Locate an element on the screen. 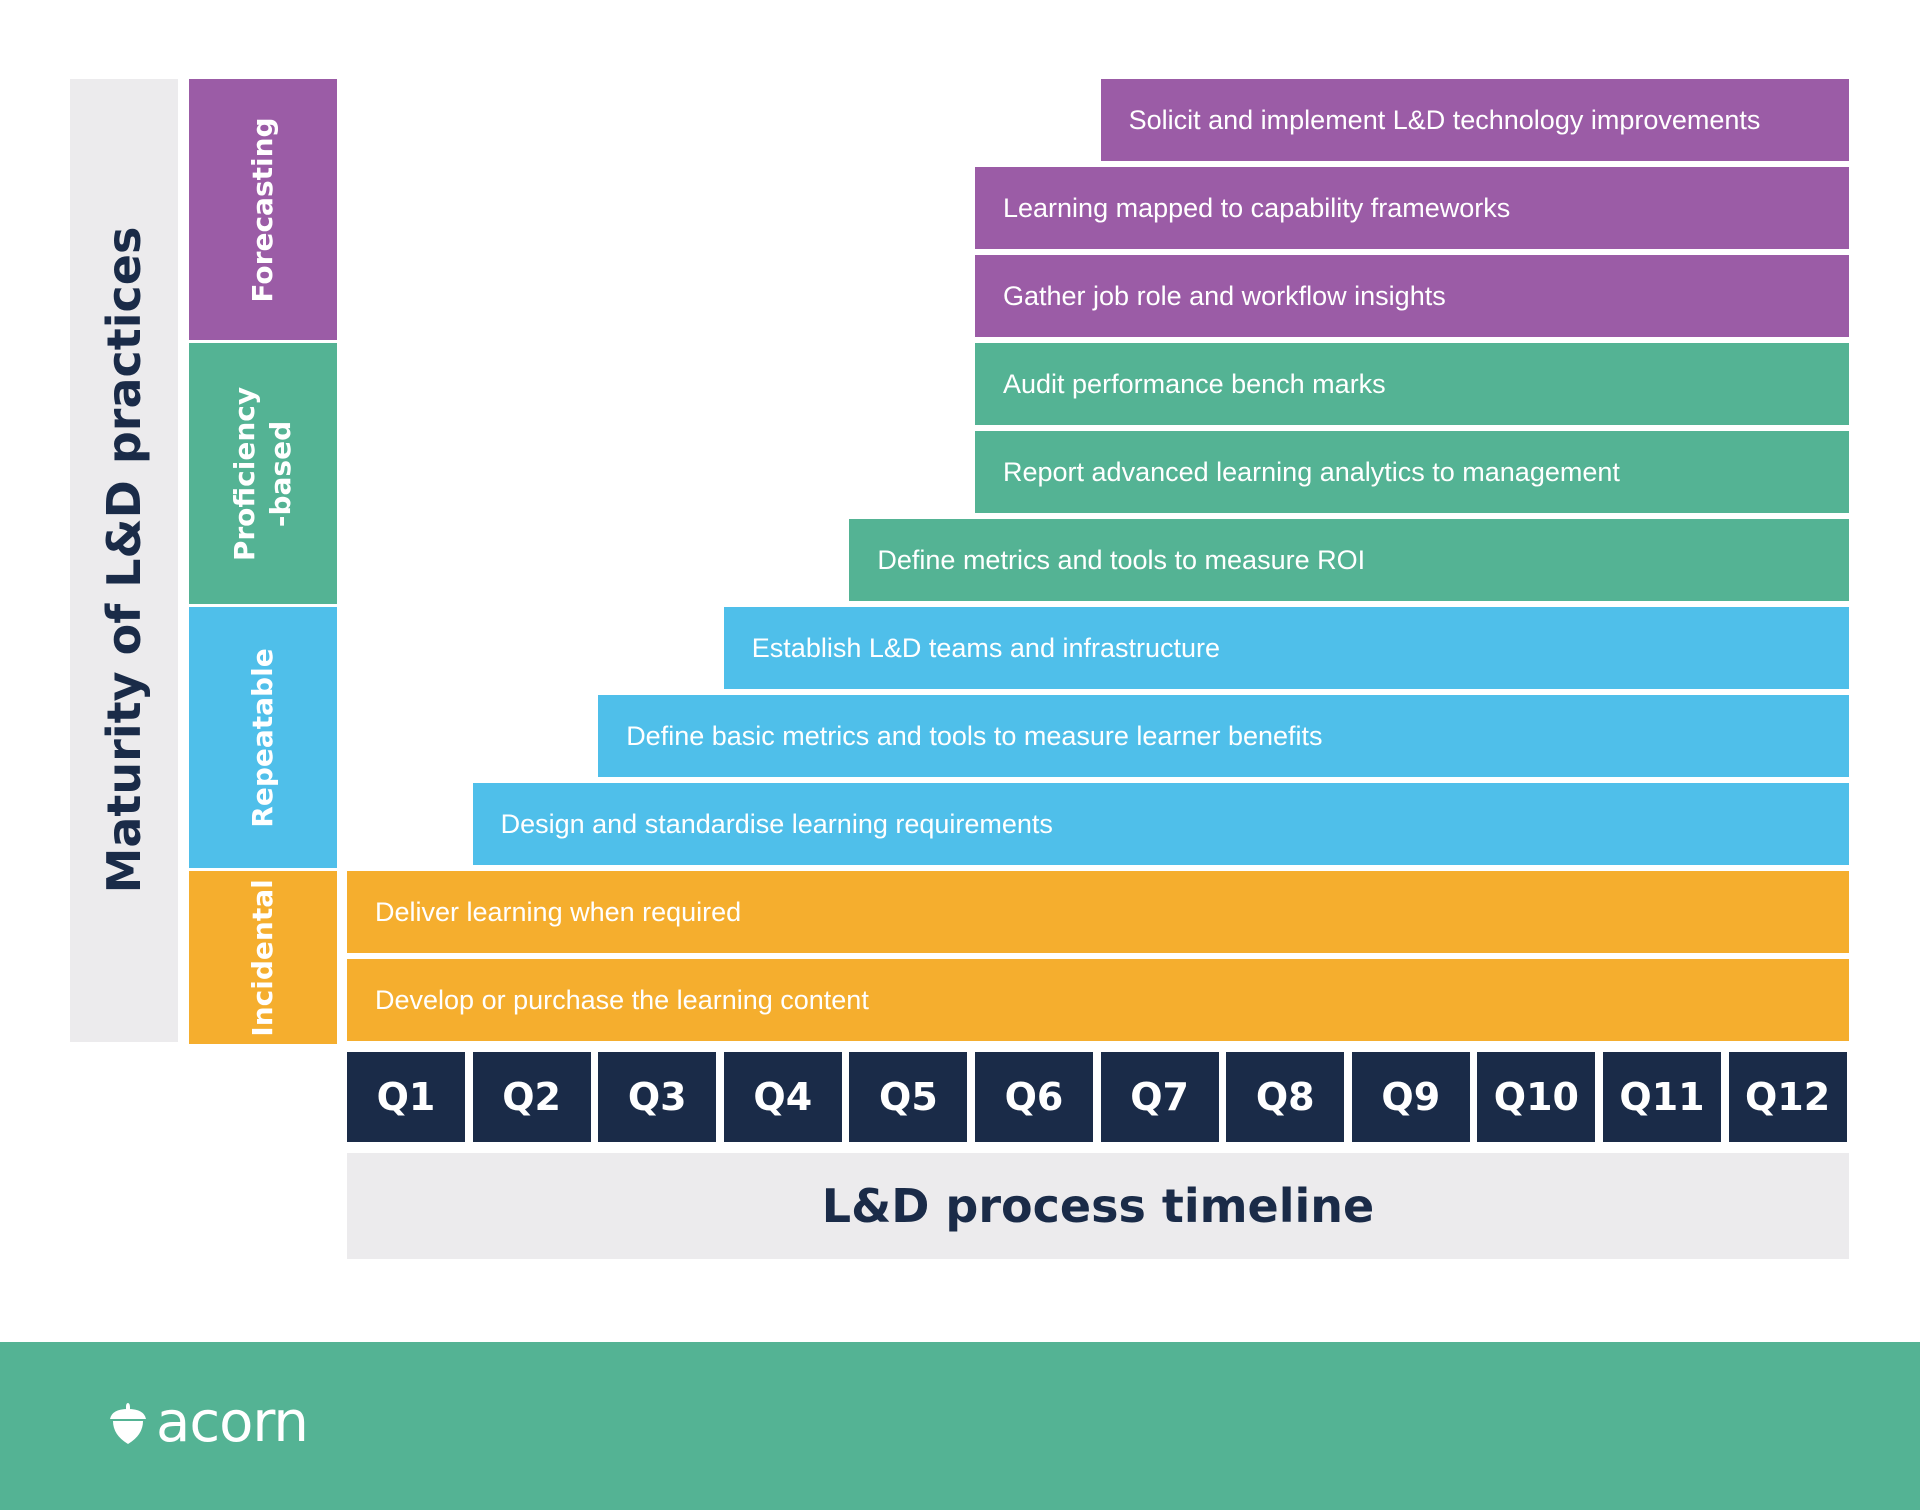 Image resolution: width=1920 pixels, height=1510 pixels. quarter-q11: Q11 is located at coordinates (1662, 1097).